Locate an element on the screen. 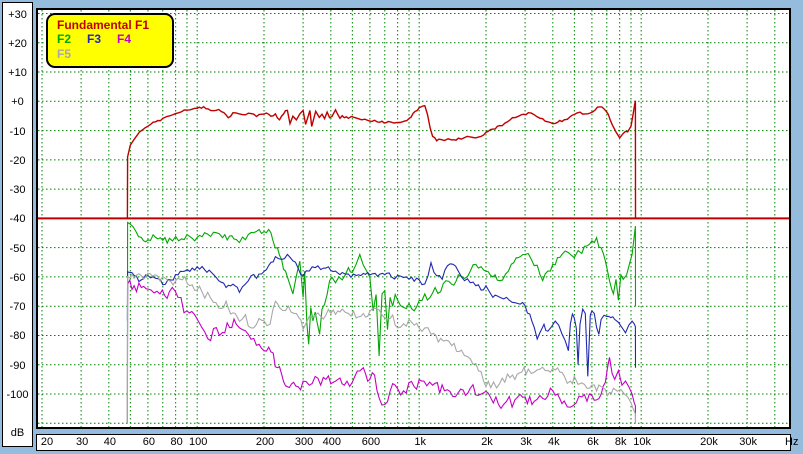 This screenshot has width=803, height=454. x-tick-80: 80 is located at coordinates (176, 442).